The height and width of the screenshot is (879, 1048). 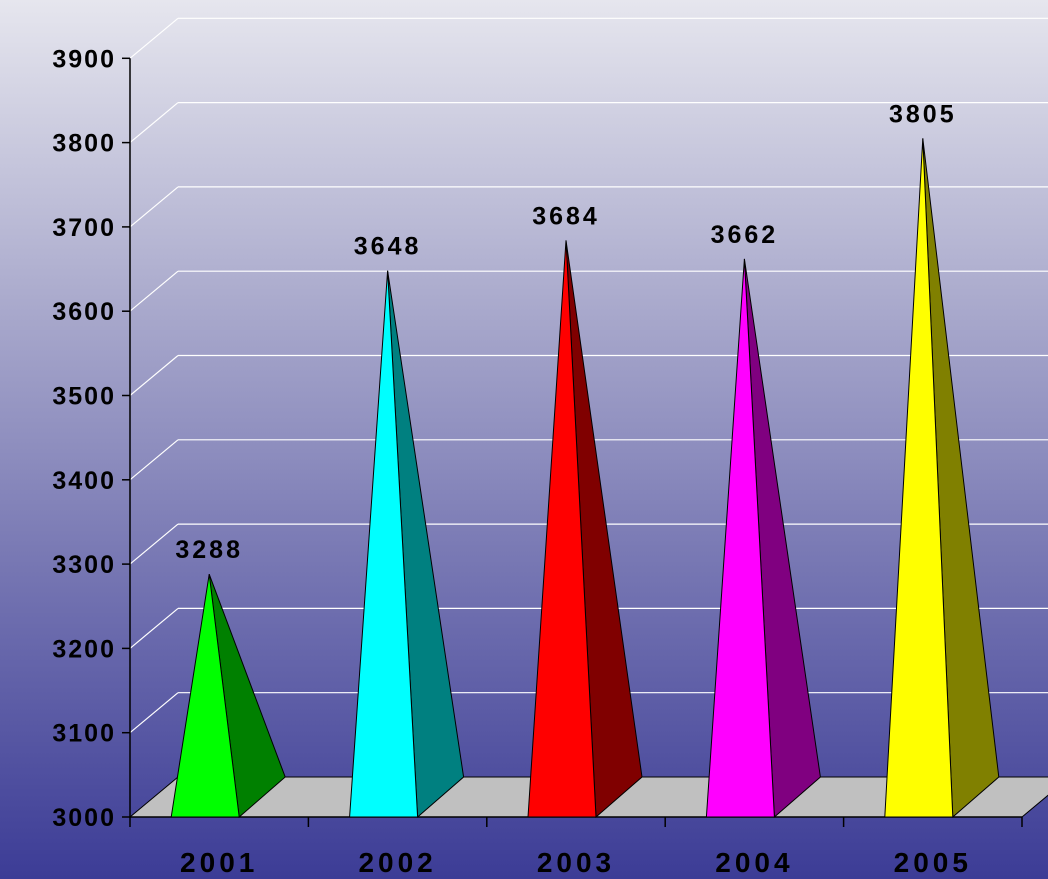 I want to click on y-tick-label: 3400, so click(x=84, y=481).